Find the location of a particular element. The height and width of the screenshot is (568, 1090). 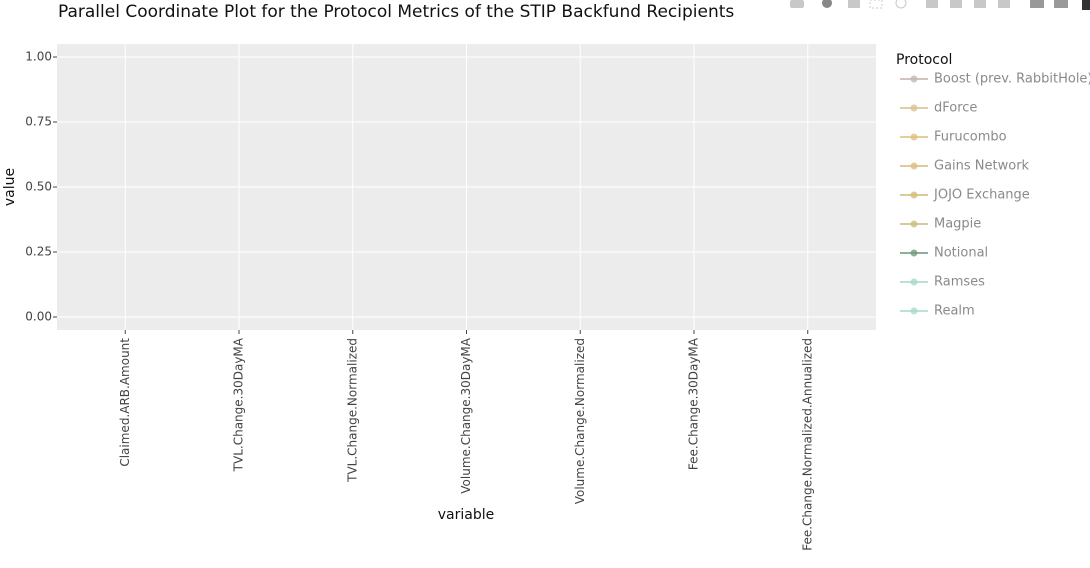

x-tick-label: TVL.Change.Normalized is located at coordinates (352, 410).